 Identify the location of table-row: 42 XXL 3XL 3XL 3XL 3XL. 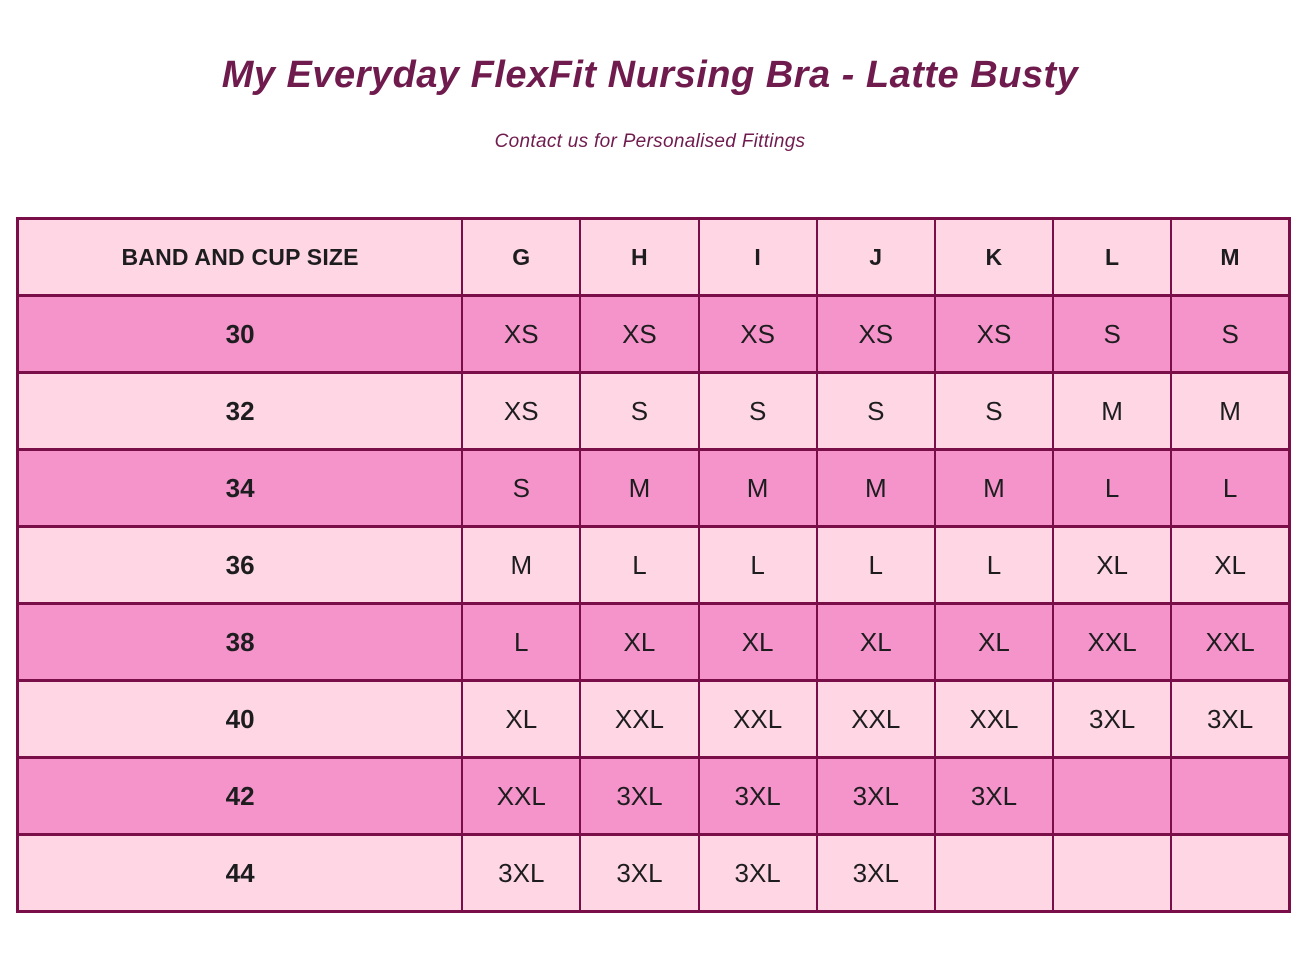
(653, 796).